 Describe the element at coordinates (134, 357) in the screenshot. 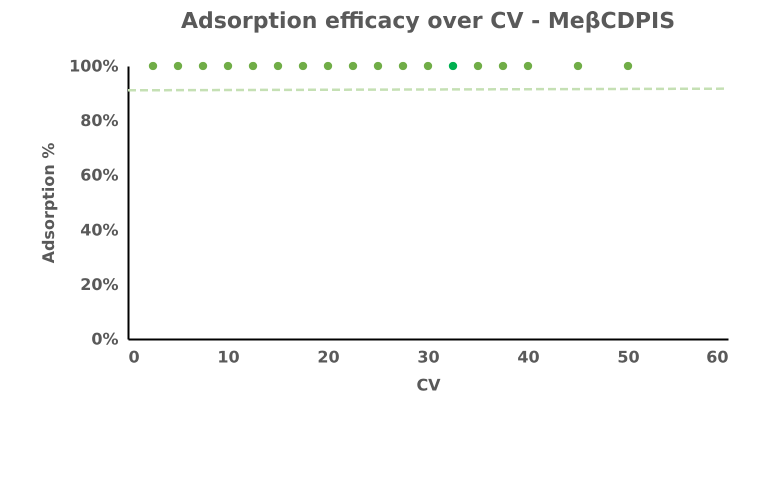

I see `x-tick-label: 0` at that location.